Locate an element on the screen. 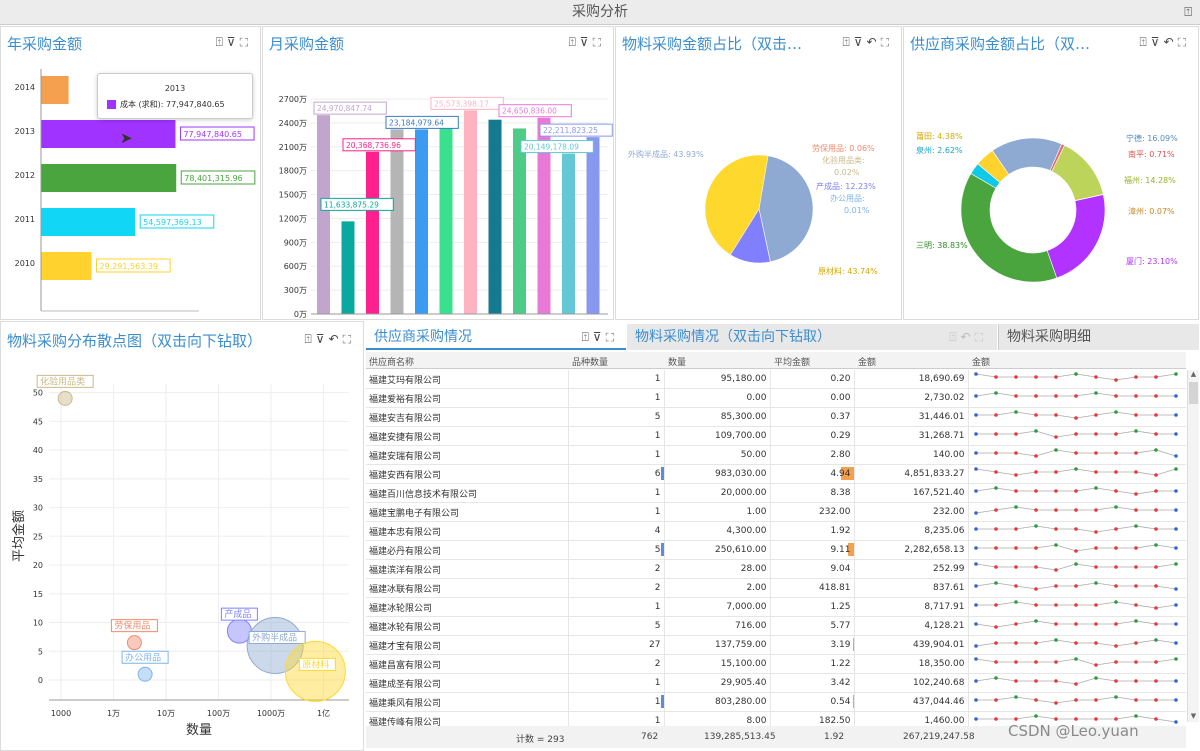  table-cell: 4,300.00 is located at coordinates (717, 531).